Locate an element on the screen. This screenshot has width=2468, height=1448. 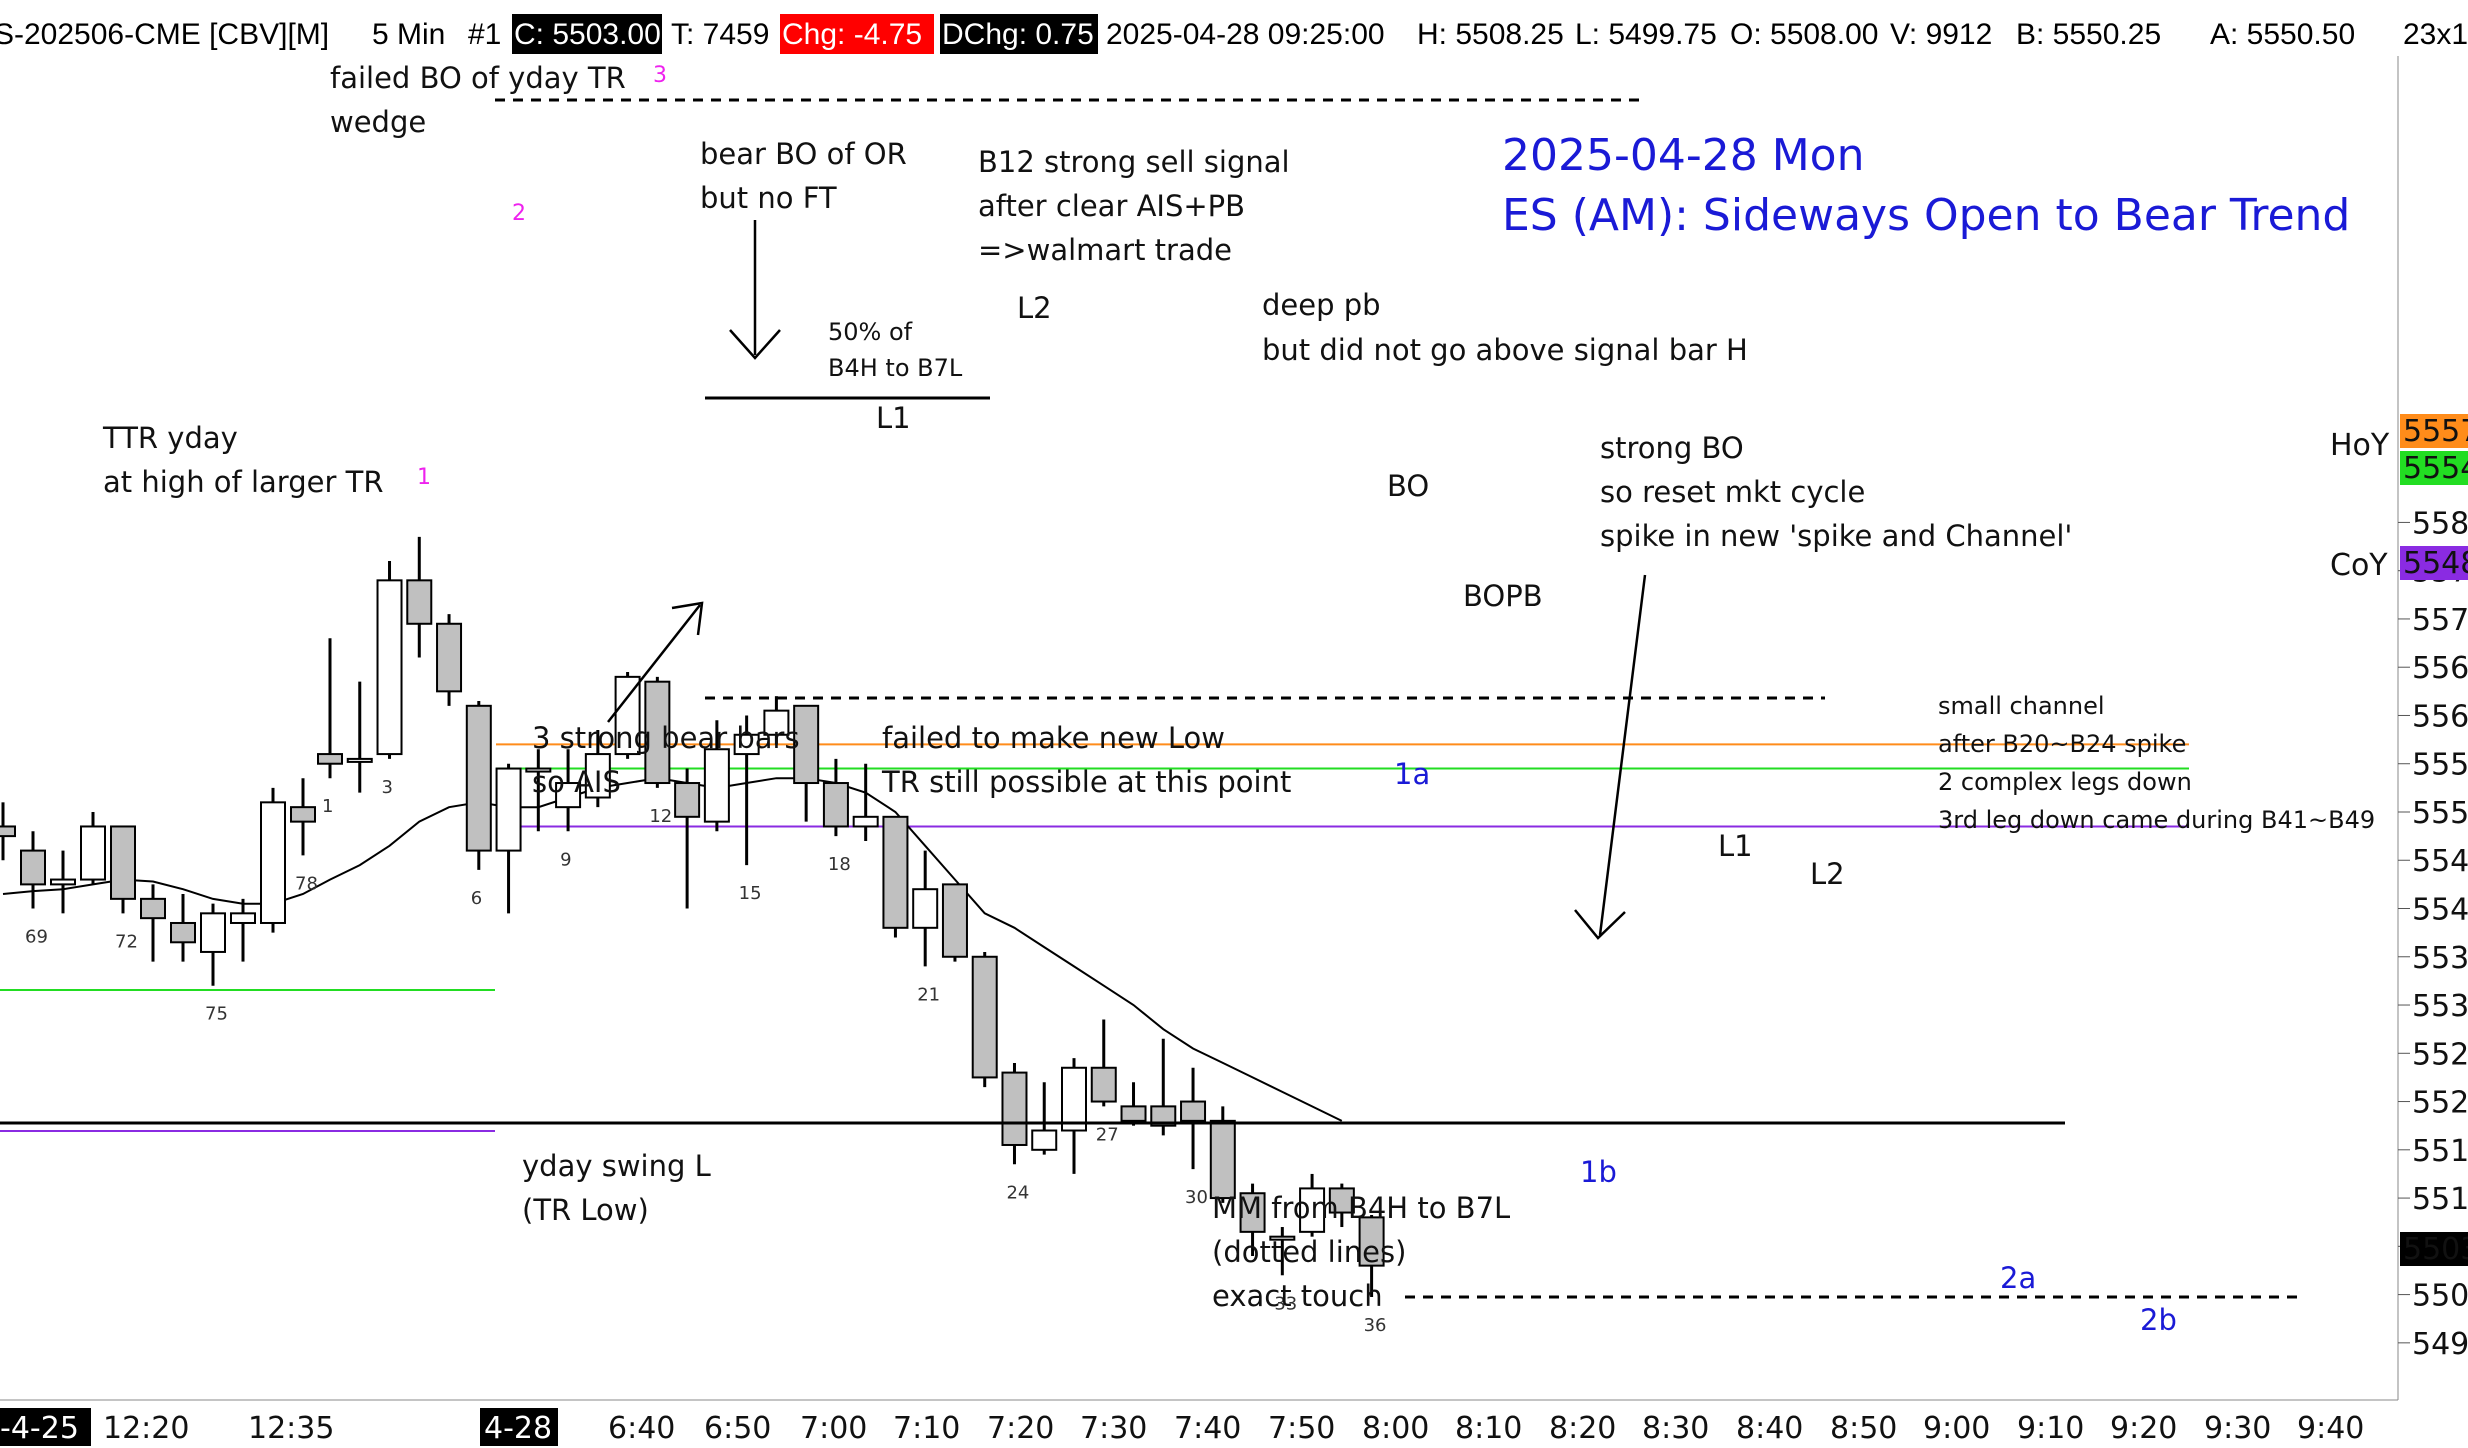
note-failed-low-2: TR still possible at this point is located at coordinates (1086, 782).